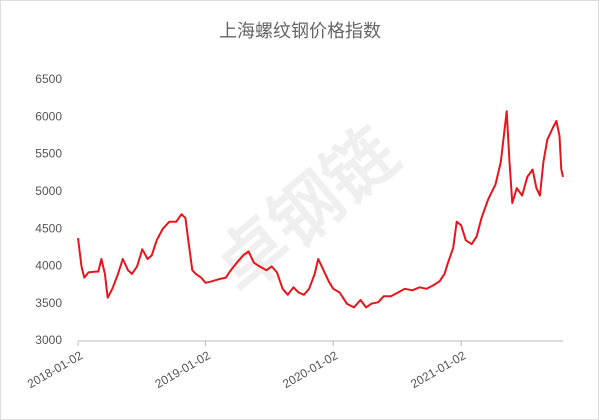  What do you see at coordinates (48, 228) in the screenshot?
I see `y-tick-label: 4500` at bounding box center [48, 228].